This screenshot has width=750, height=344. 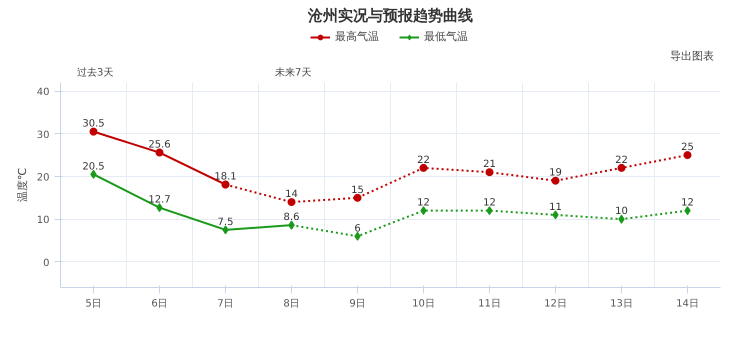 I want to click on x-tick-label: 6日, so click(x=159, y=304).